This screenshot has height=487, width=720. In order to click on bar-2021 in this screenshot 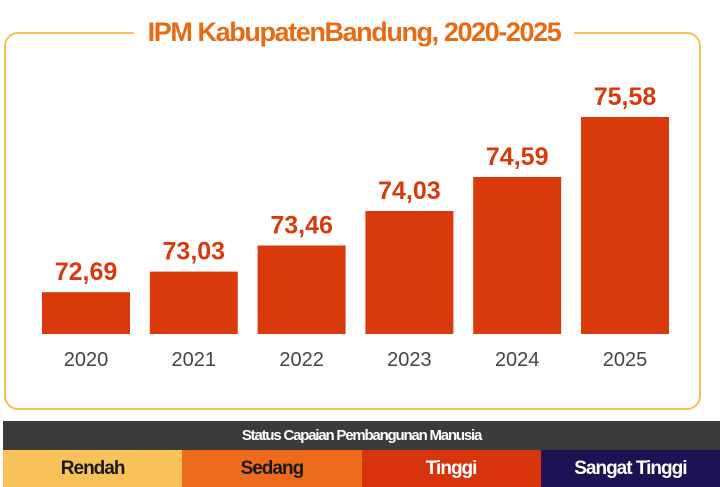, I will do `click(193, 302)`.